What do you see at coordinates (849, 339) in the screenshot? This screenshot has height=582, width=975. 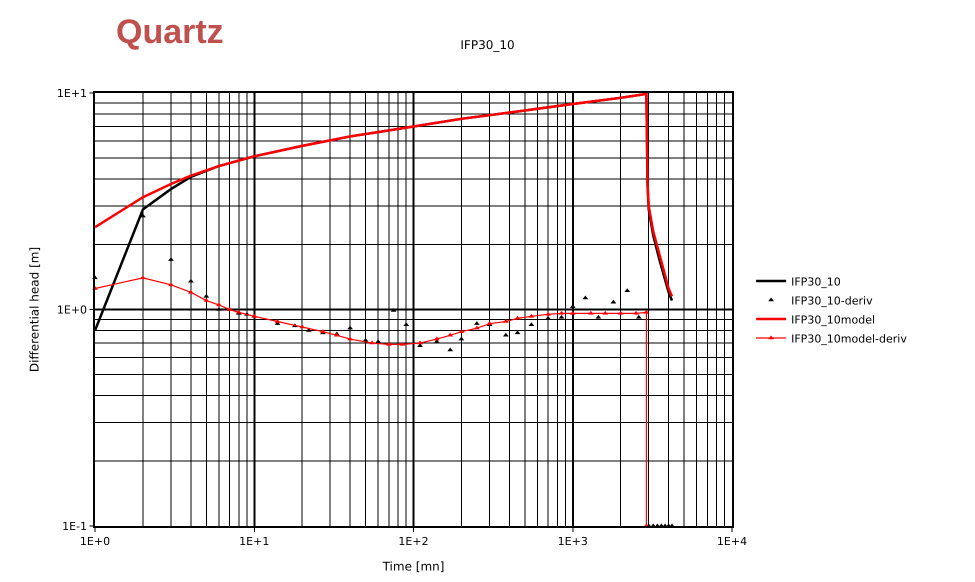 I see `legend-label: IFP30_10model-deriv` at bounding box center [849, 339].